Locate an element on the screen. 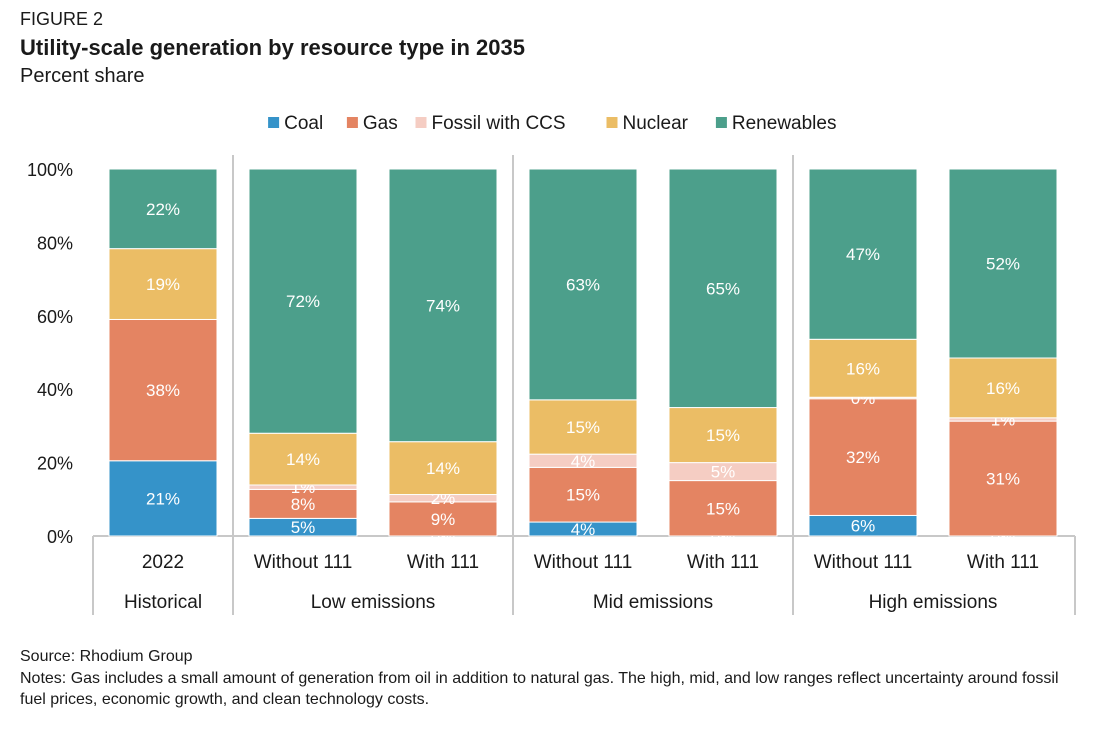 The width and height of the screenshot is (1105, 729). data-label-renewables: 22% is located at coordinates (163, 209).